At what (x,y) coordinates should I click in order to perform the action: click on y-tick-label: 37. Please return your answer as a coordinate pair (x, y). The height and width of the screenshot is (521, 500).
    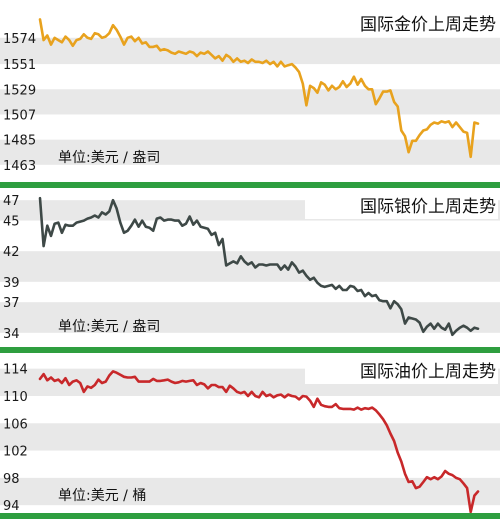
    Looking at the image, I should click on (11, 303).